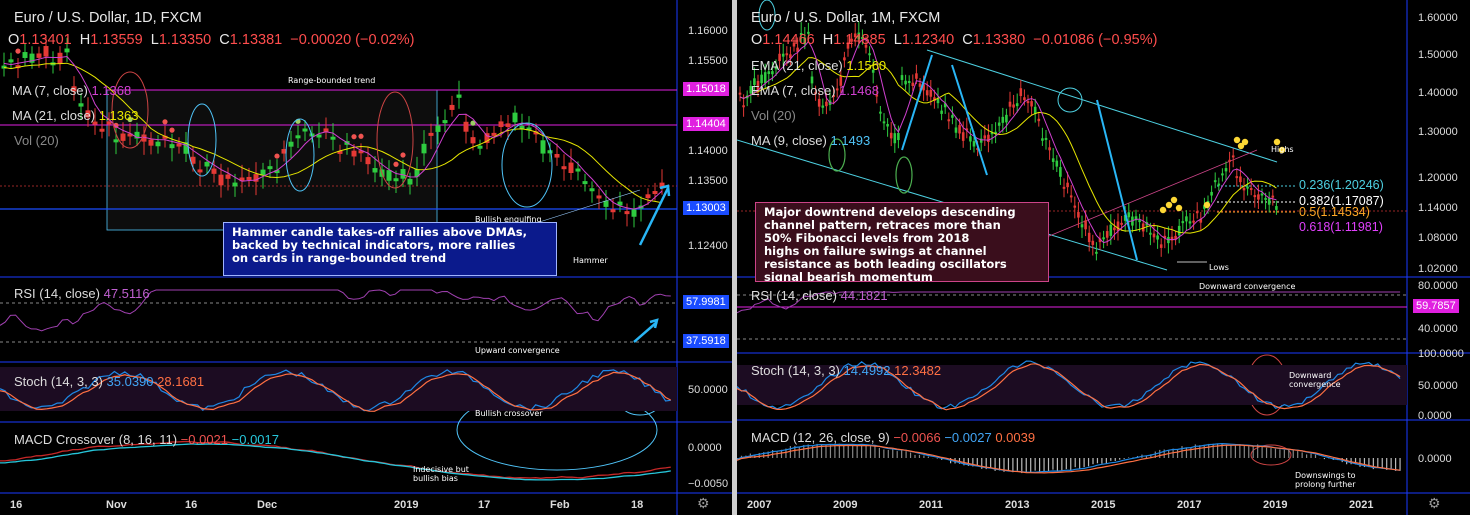 This screenshot has width=1470, height=515. I want to click on low-label: L, so click(897, 40).